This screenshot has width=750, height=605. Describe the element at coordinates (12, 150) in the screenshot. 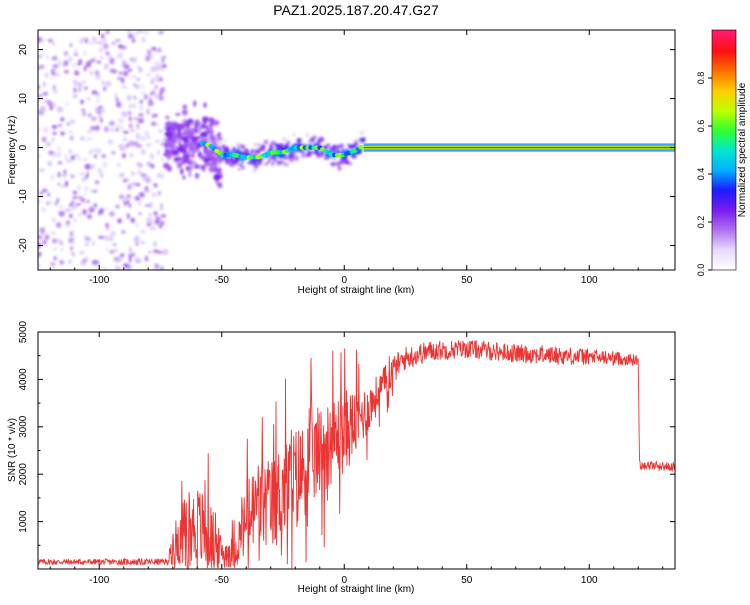

I see `spectrogram-ylabel: Frequency (Hz)` at that location.